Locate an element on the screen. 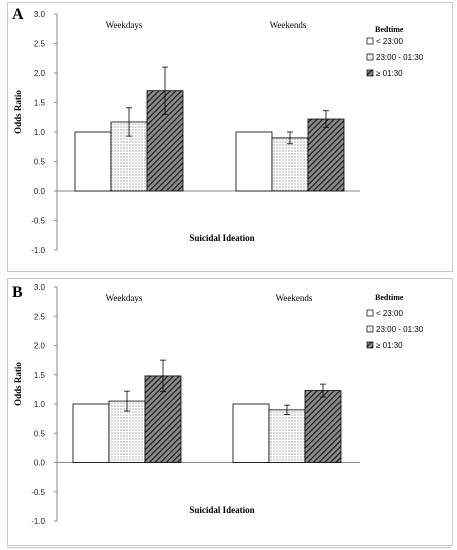 The height and width of the screenshot is (550, 457). chart-b-legend-label: ≥ 01:30 is located at coordinates (389, 345).